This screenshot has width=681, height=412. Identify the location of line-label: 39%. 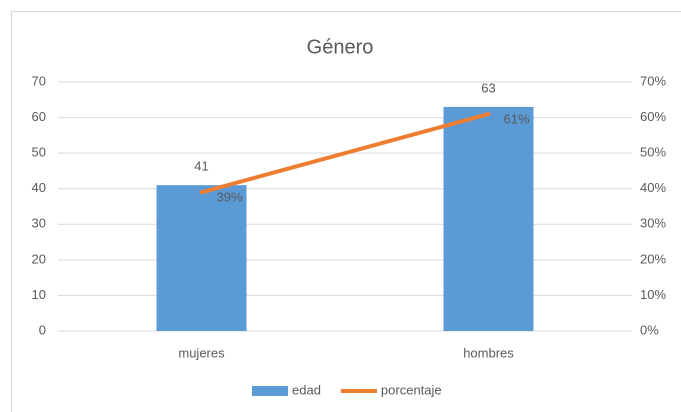
(230, 197).